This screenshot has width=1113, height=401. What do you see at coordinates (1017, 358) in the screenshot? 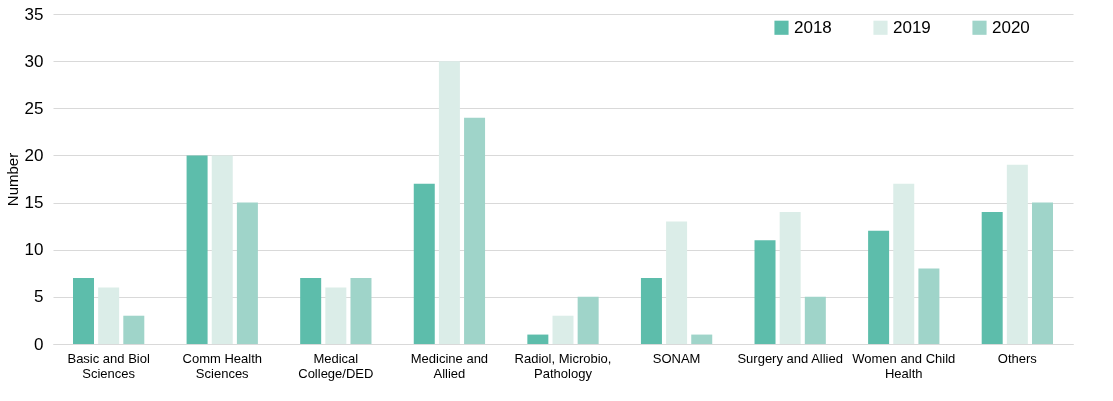
I see `x-tick-label: Others` at bounding box center [1017, 358].